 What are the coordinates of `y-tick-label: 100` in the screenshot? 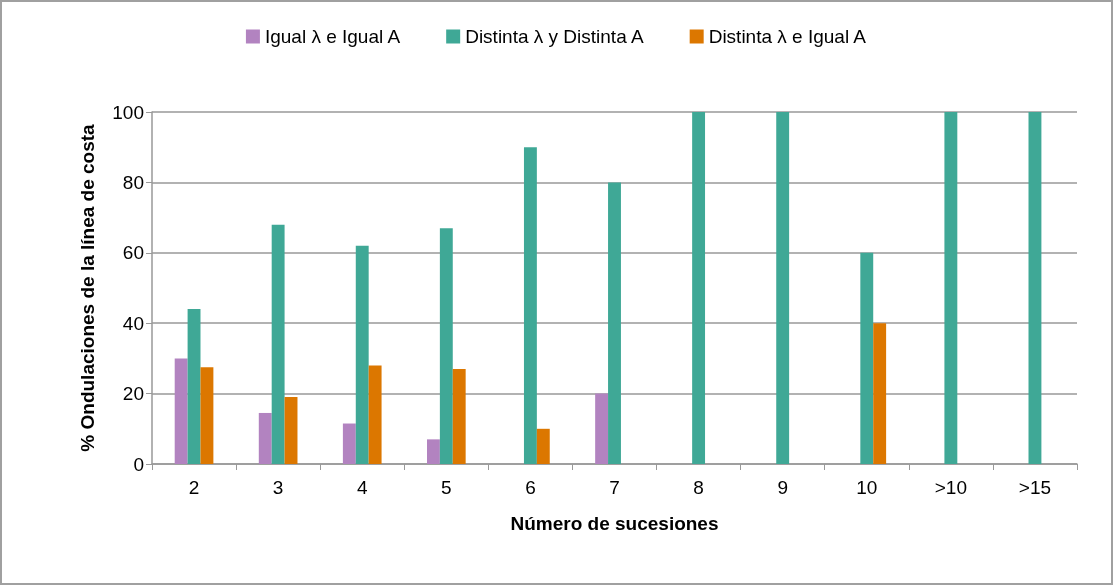 It's located at (128, 112).